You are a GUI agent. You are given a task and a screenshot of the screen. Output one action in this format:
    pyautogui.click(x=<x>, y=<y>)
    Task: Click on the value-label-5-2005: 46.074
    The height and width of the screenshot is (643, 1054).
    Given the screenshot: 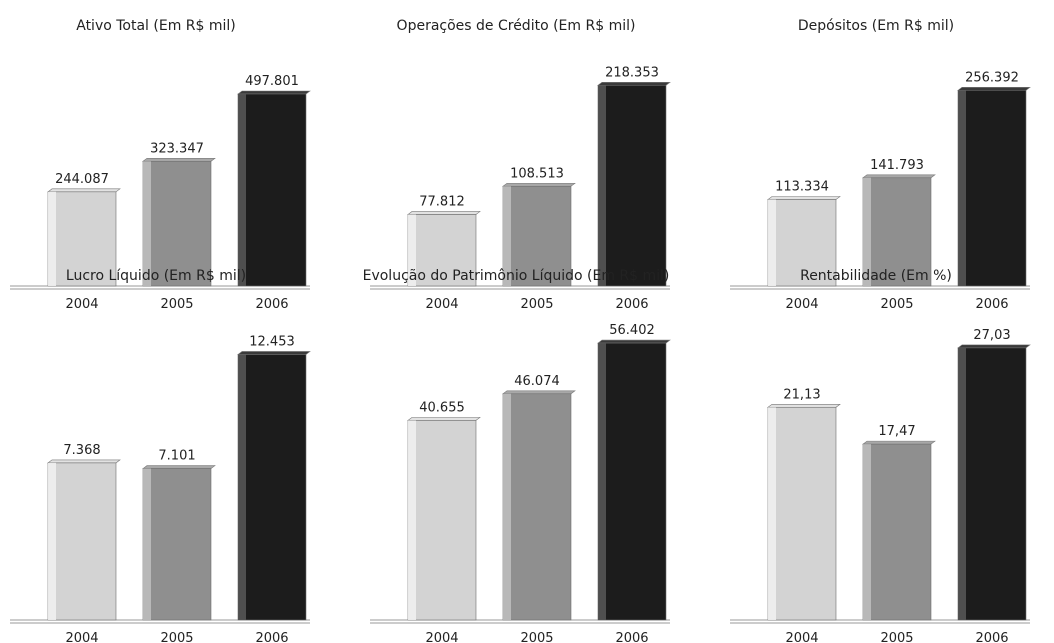 What is the action you would take?
    pyautogui.click(x=537, y=381)
    